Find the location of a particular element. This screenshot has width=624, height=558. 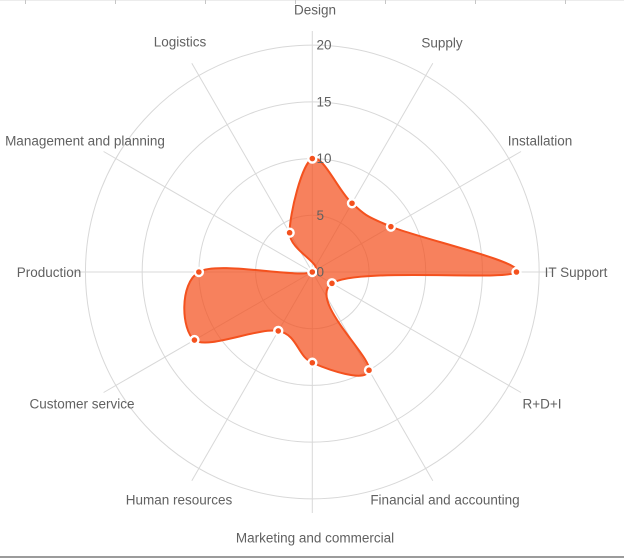

radial-tick-label: 5 is located at coordinates (321, 215).